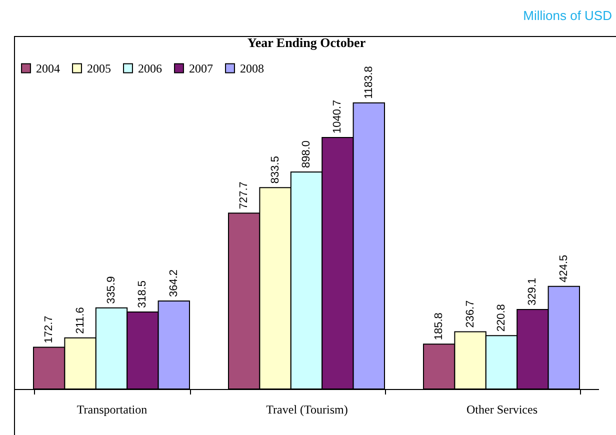 Image resolution: width=616 pixels, height=435 pixels. What do you see at coordinates (502, 409) in the screenshot?
I see `x-tick-label: Other Services` at bounding box center [502, 409].